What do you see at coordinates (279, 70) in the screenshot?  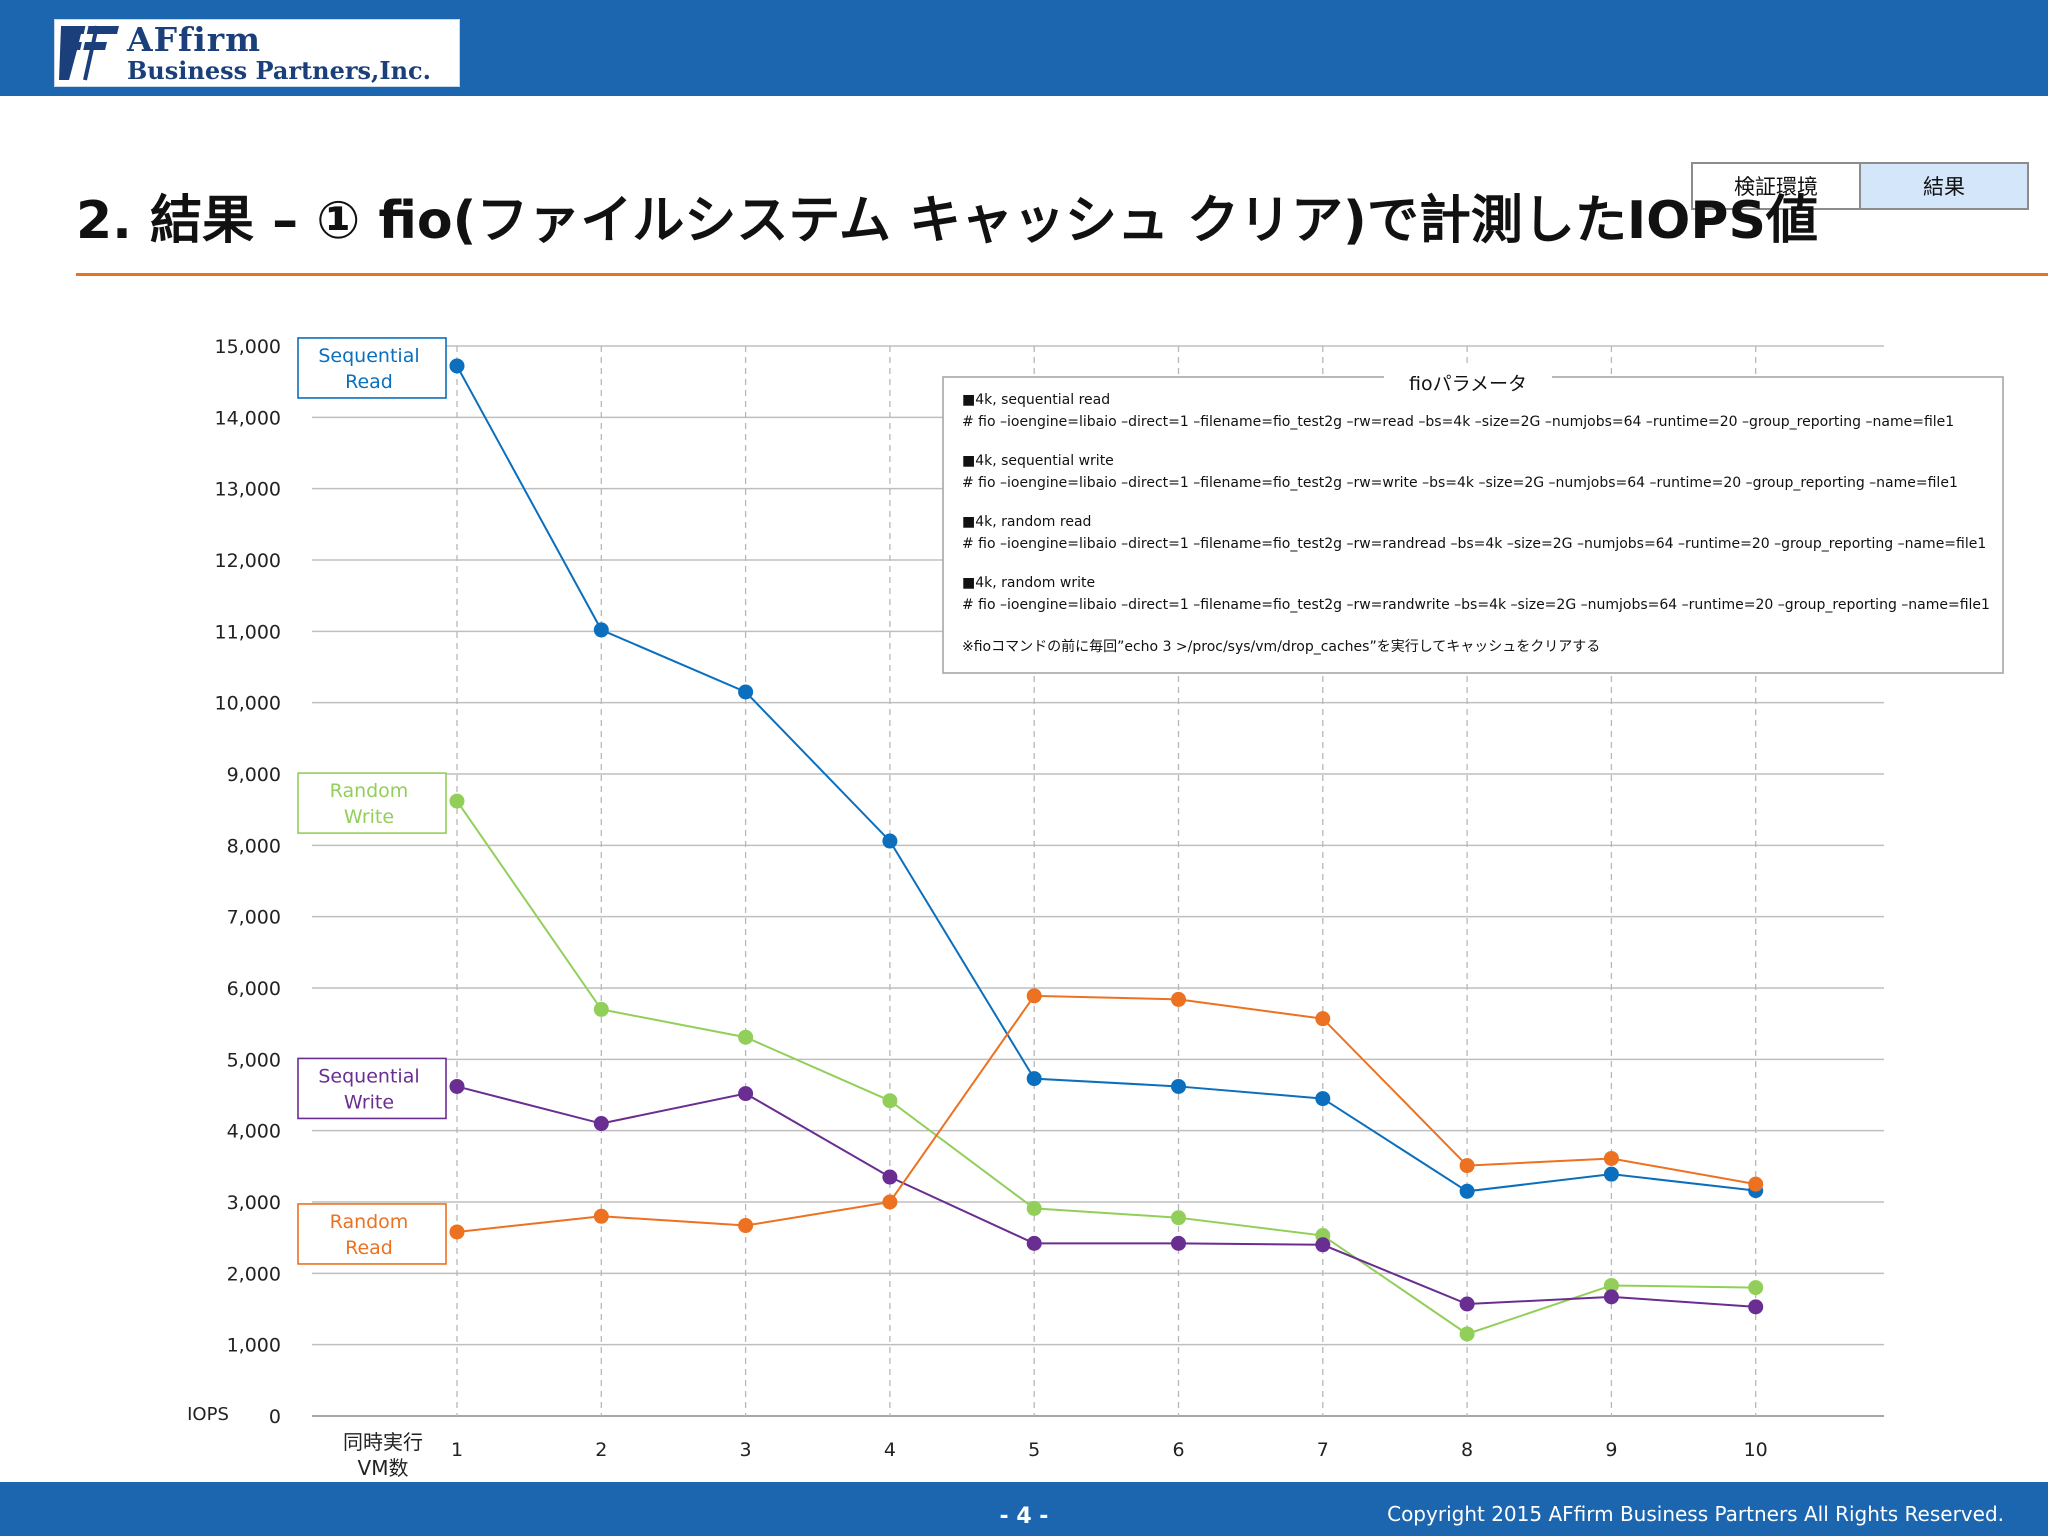 I see `logo-line2: Business Partners,Inc.` at bounding box center [279, 70].